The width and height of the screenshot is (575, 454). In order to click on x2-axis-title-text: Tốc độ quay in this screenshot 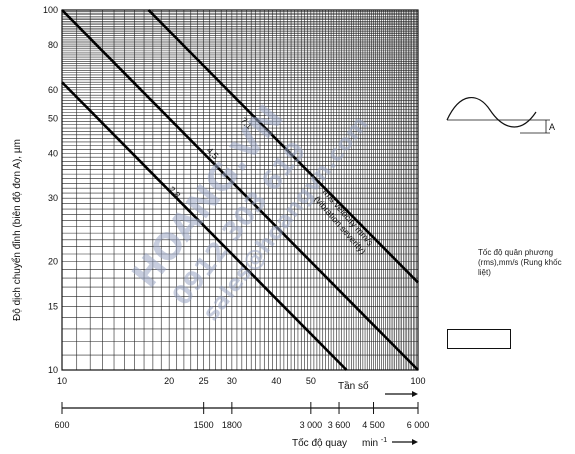, I will do `click(319, 443)`.